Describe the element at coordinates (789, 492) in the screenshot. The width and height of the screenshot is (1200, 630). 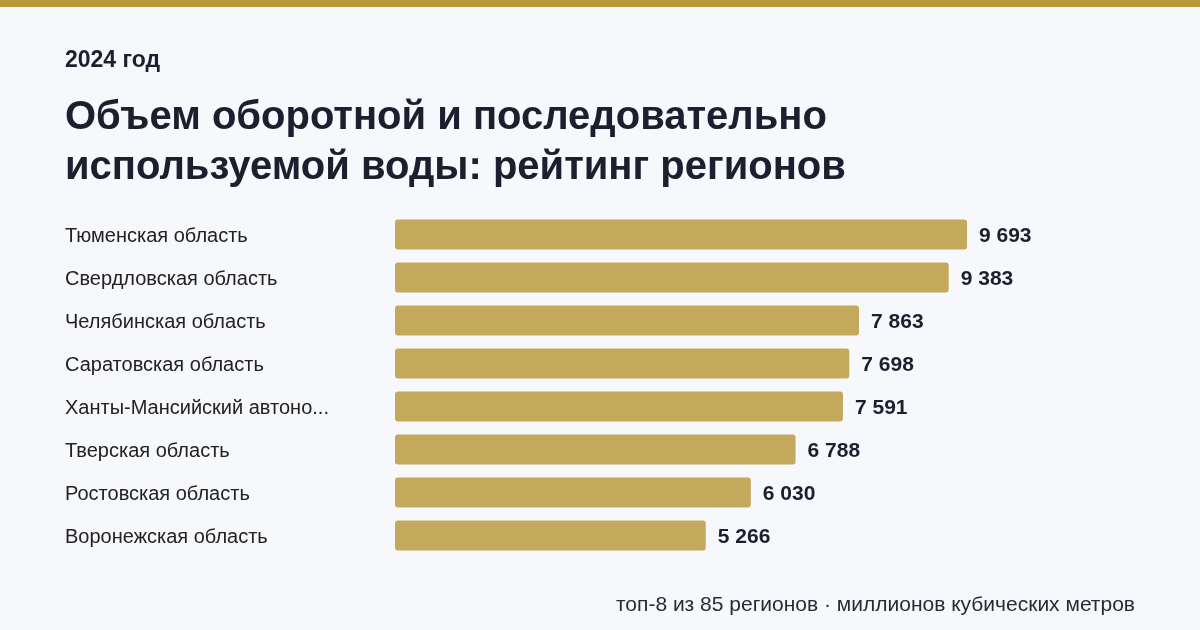
I see `data-label: 6 030` at that location.